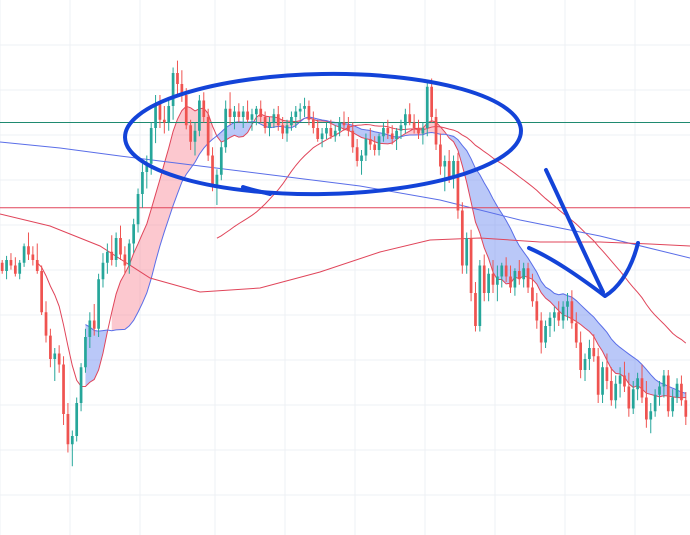  What do you see at coordinates (574, 231) in the screenshot?
I see `annotation-arrow-stroke` at bounding box center [574, 231].